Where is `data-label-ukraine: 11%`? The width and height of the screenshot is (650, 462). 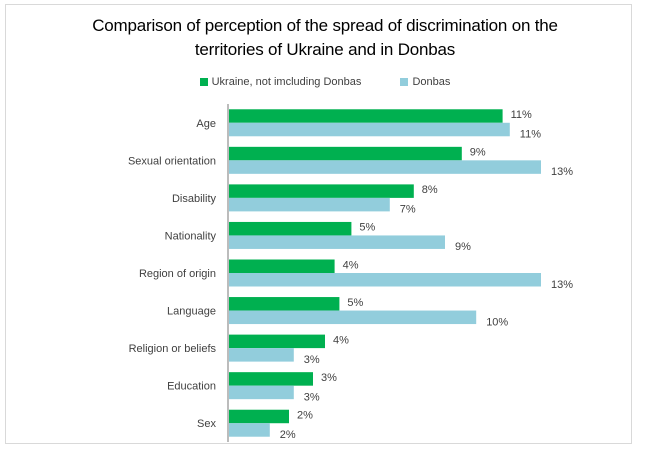 data-label-ukraine: 11% is located at coordinates (521, 115).